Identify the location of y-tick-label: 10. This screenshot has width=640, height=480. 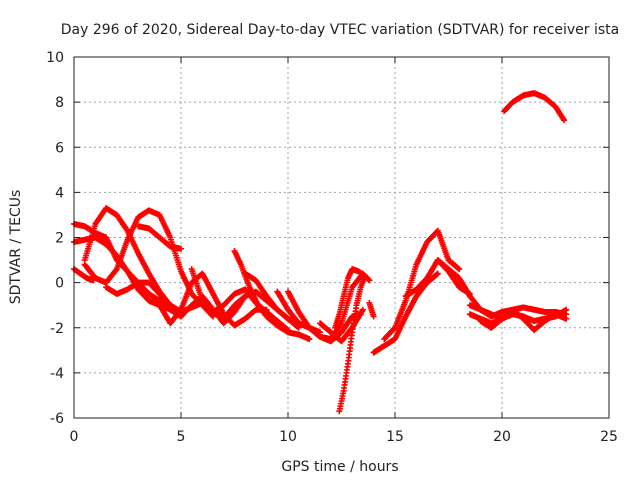
(55, 58).